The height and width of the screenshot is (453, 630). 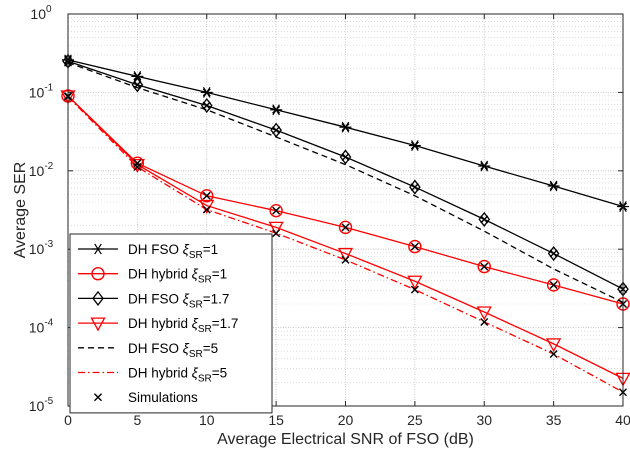 What do you see at coordinates (173, 350) in the screenshot?
I see `legend-entry-5: DH FSO ξSR=5` at bounding box center [173, 350].